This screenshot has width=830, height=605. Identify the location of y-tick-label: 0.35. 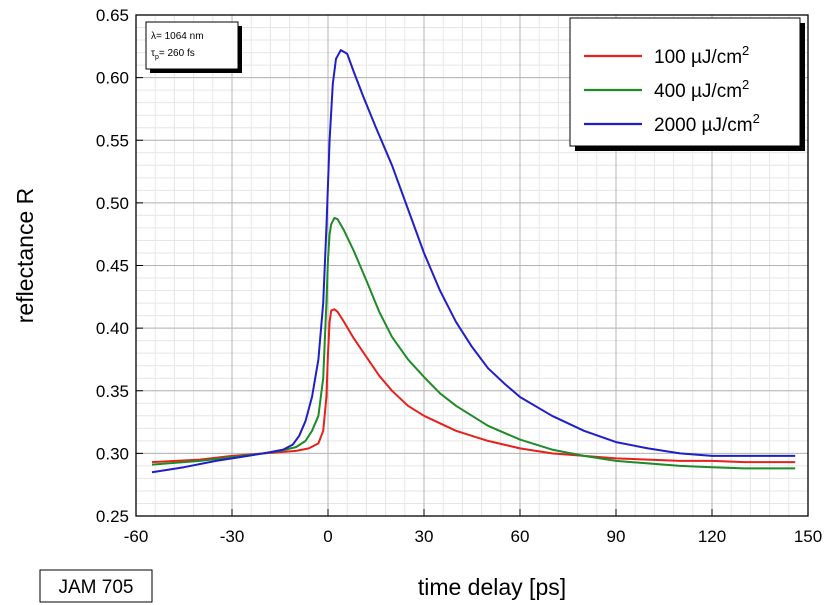
(112, 391).